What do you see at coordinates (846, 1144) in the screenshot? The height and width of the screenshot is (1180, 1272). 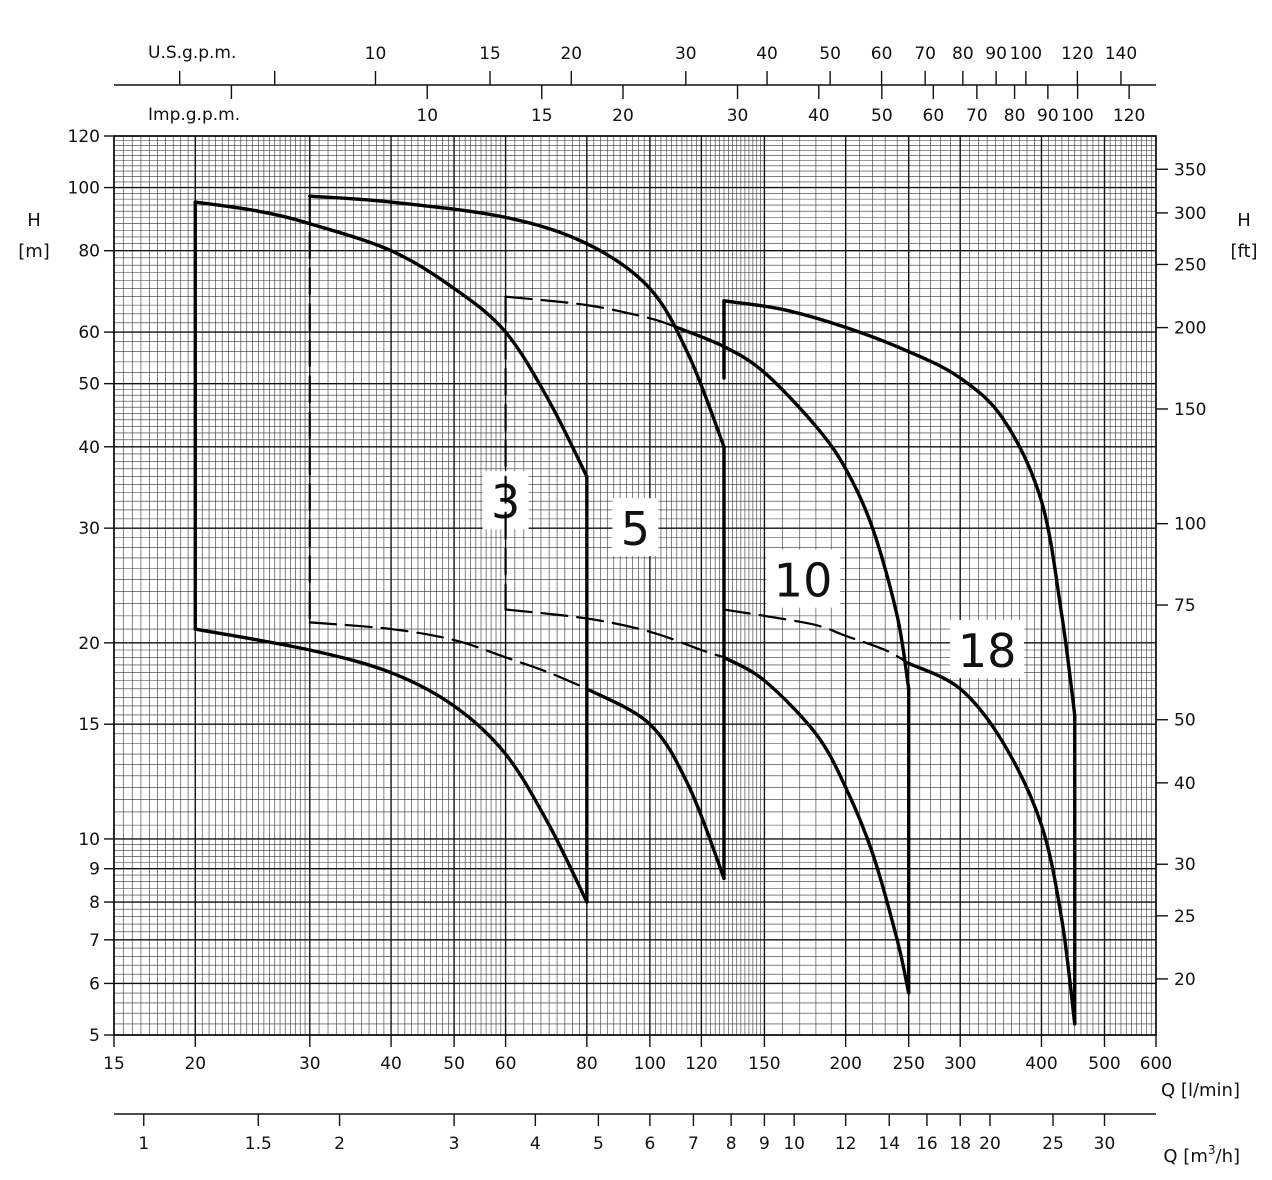 I see `m3h-tick-label: 12` at bounding box center [846, 1144].